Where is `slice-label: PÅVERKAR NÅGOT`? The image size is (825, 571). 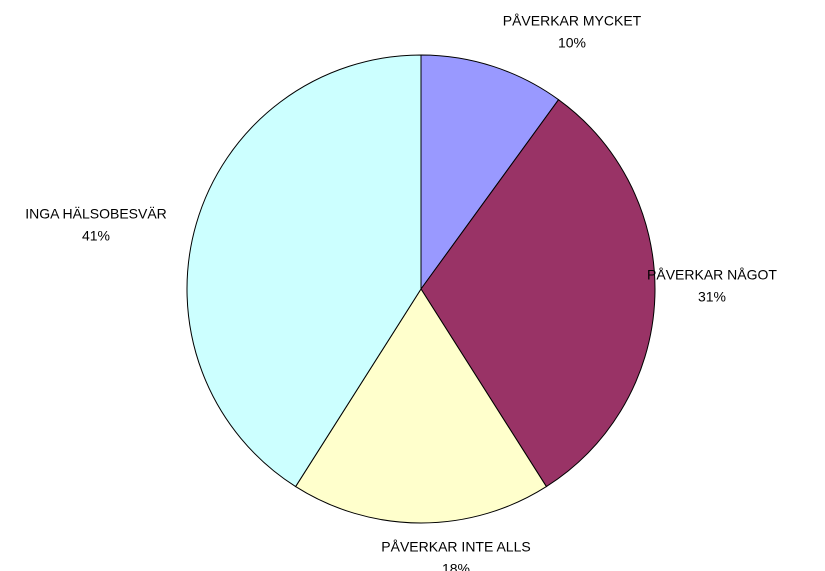
slice-label: PÅVERKAR NÅGOT is located at coordinates (712, 275).